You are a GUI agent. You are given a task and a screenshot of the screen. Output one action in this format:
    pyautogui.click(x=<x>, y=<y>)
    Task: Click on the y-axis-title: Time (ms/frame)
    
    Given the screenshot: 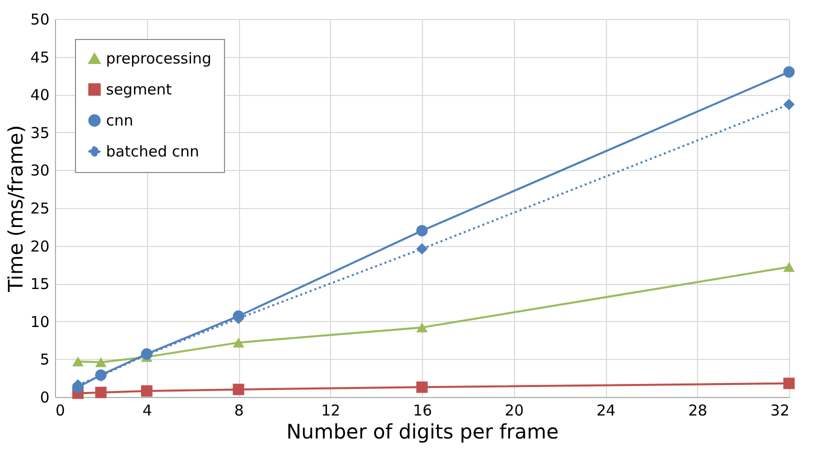 What is the action you would take?
    pyautogui.click(x=15, y=209)
    